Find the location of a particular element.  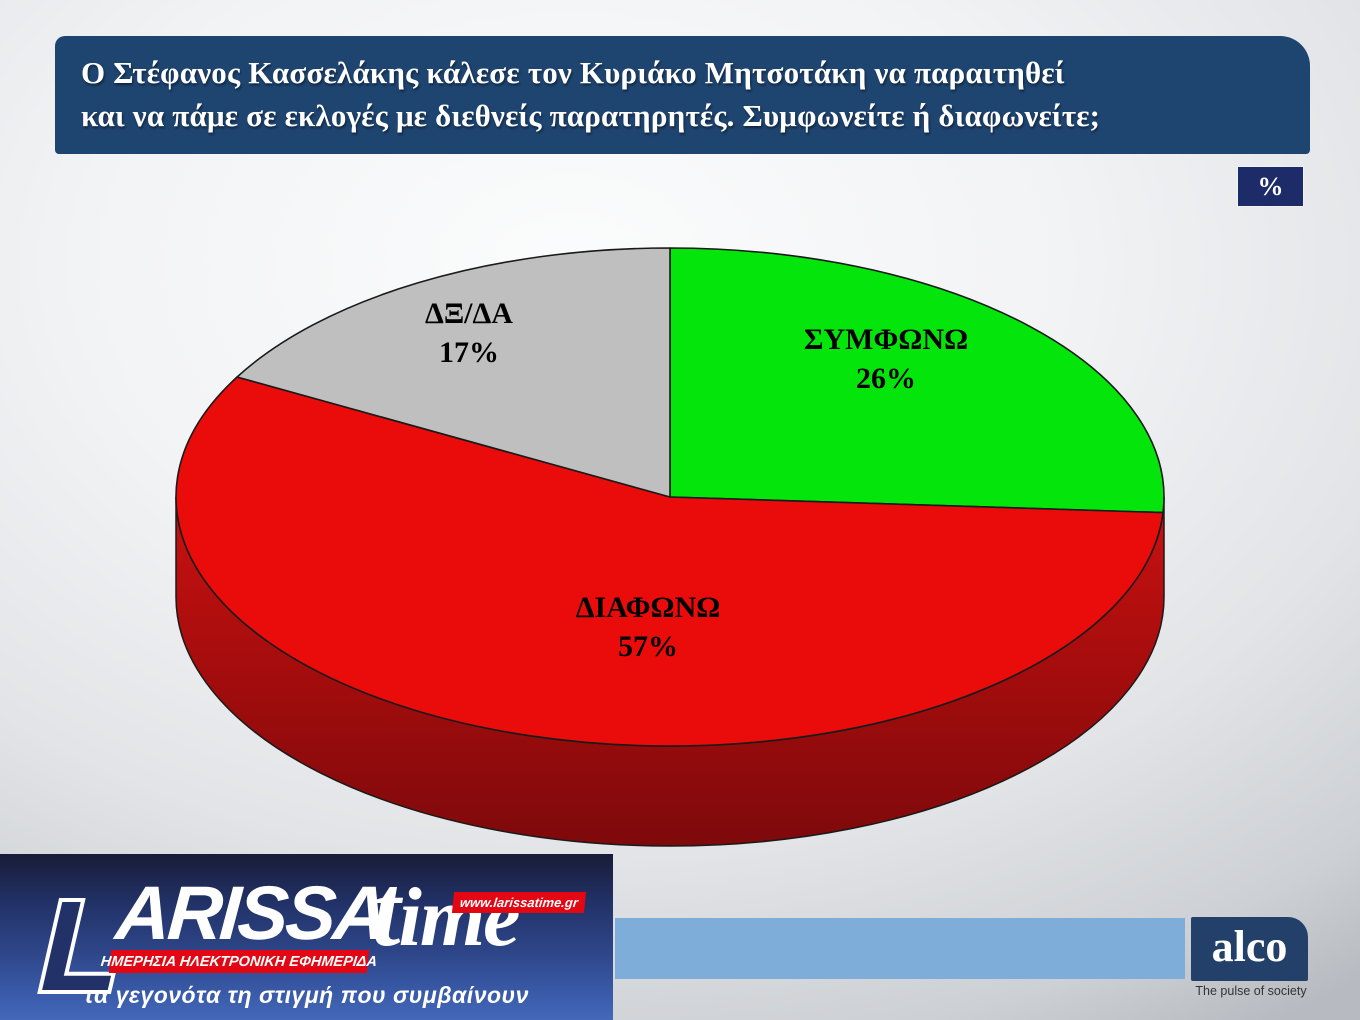

larissatime-url-badge: www.larissatime.gr is located at coordinates (519, 902).